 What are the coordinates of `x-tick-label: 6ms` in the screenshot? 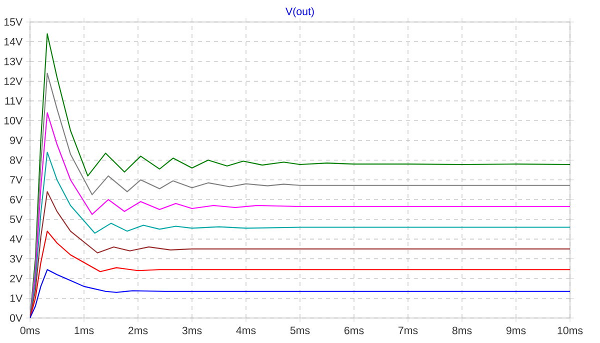 It's located at (354, 330).